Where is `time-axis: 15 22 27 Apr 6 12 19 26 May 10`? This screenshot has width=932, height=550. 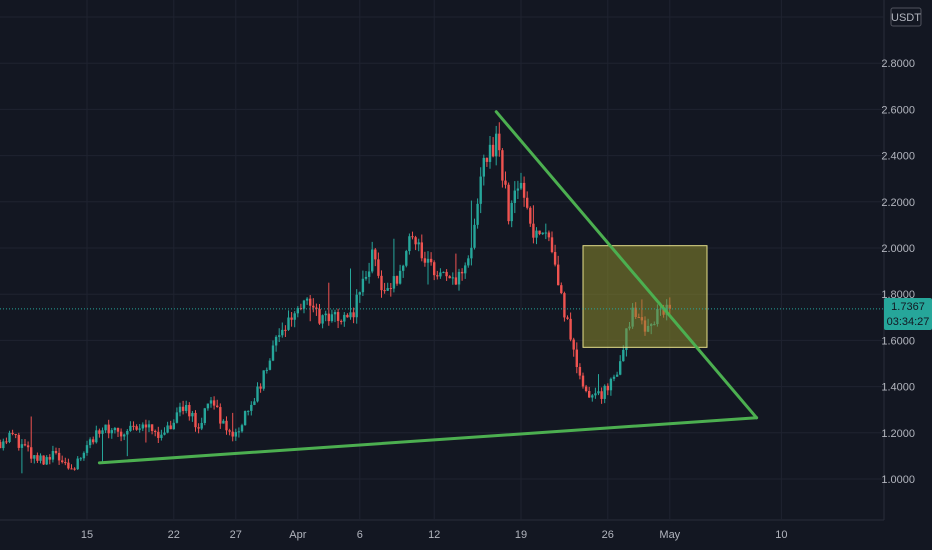 time-axis: 15 22 27 Apr 6 12 19 26 May 10 is located at coordinates (434, 535).